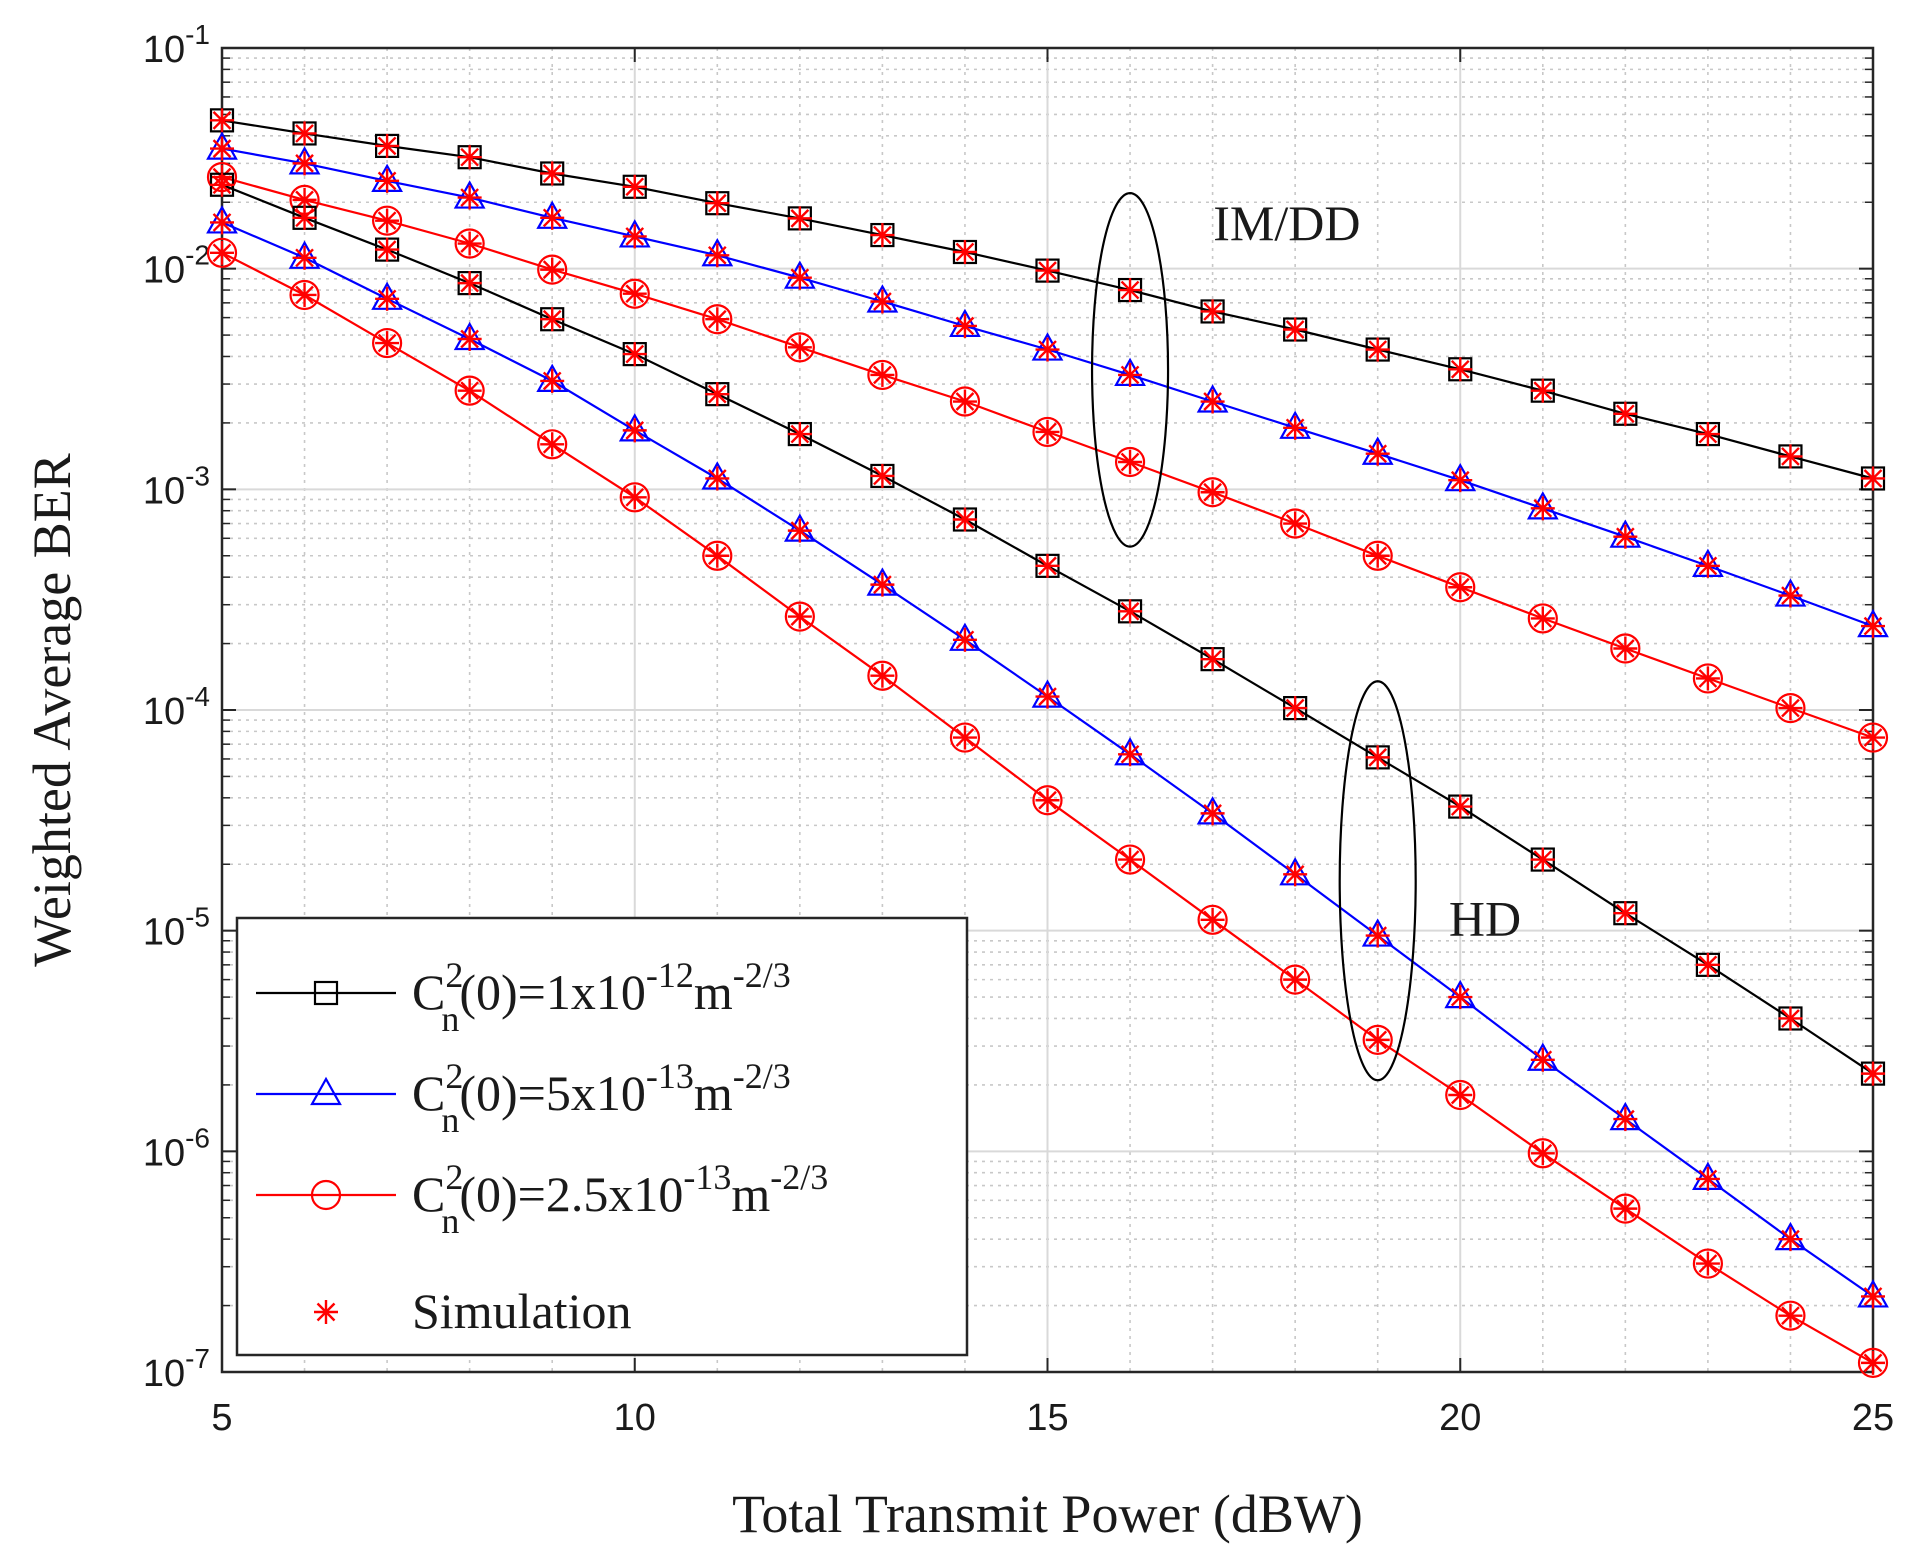 The image size is (1914, 1551). Describe the element at coordinates (176, 486) in the screenshot. I see `y-tick-label: 10⁻³` at that location.